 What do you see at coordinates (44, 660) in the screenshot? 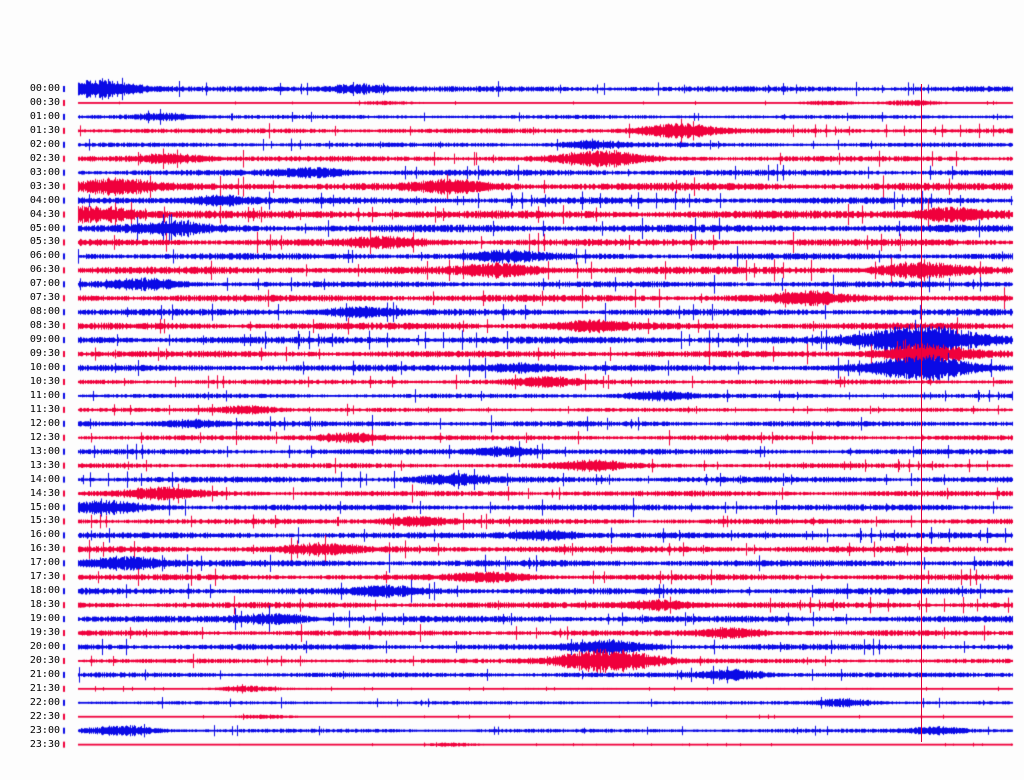
I see `row-time-label: 20:30` at bounding box center [44, 660].